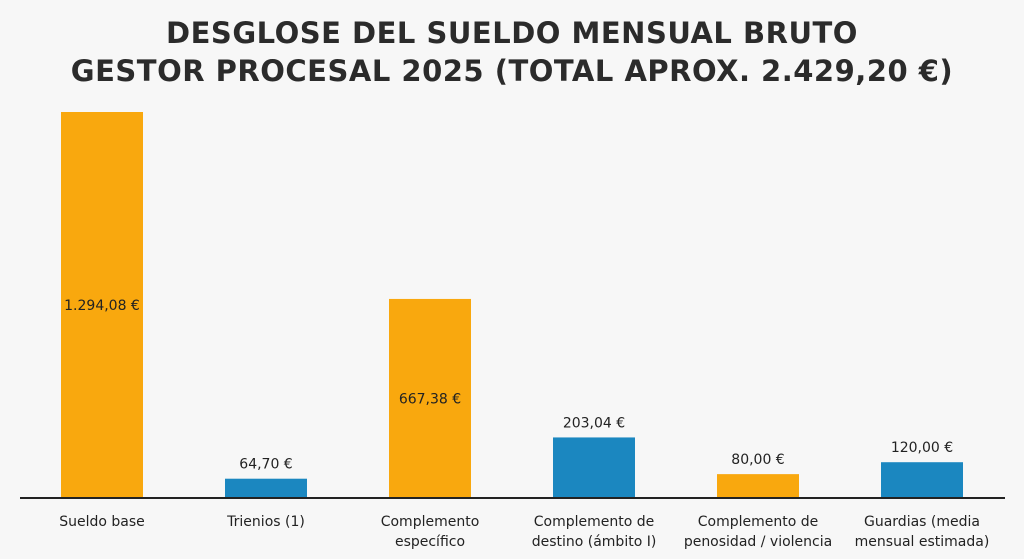 This screenshot has height=559, width=1024. What do you see at coordinates (922, 522) in the screenshot?
I see `category-label: Guardias (media` at bounding box center [922, 522].